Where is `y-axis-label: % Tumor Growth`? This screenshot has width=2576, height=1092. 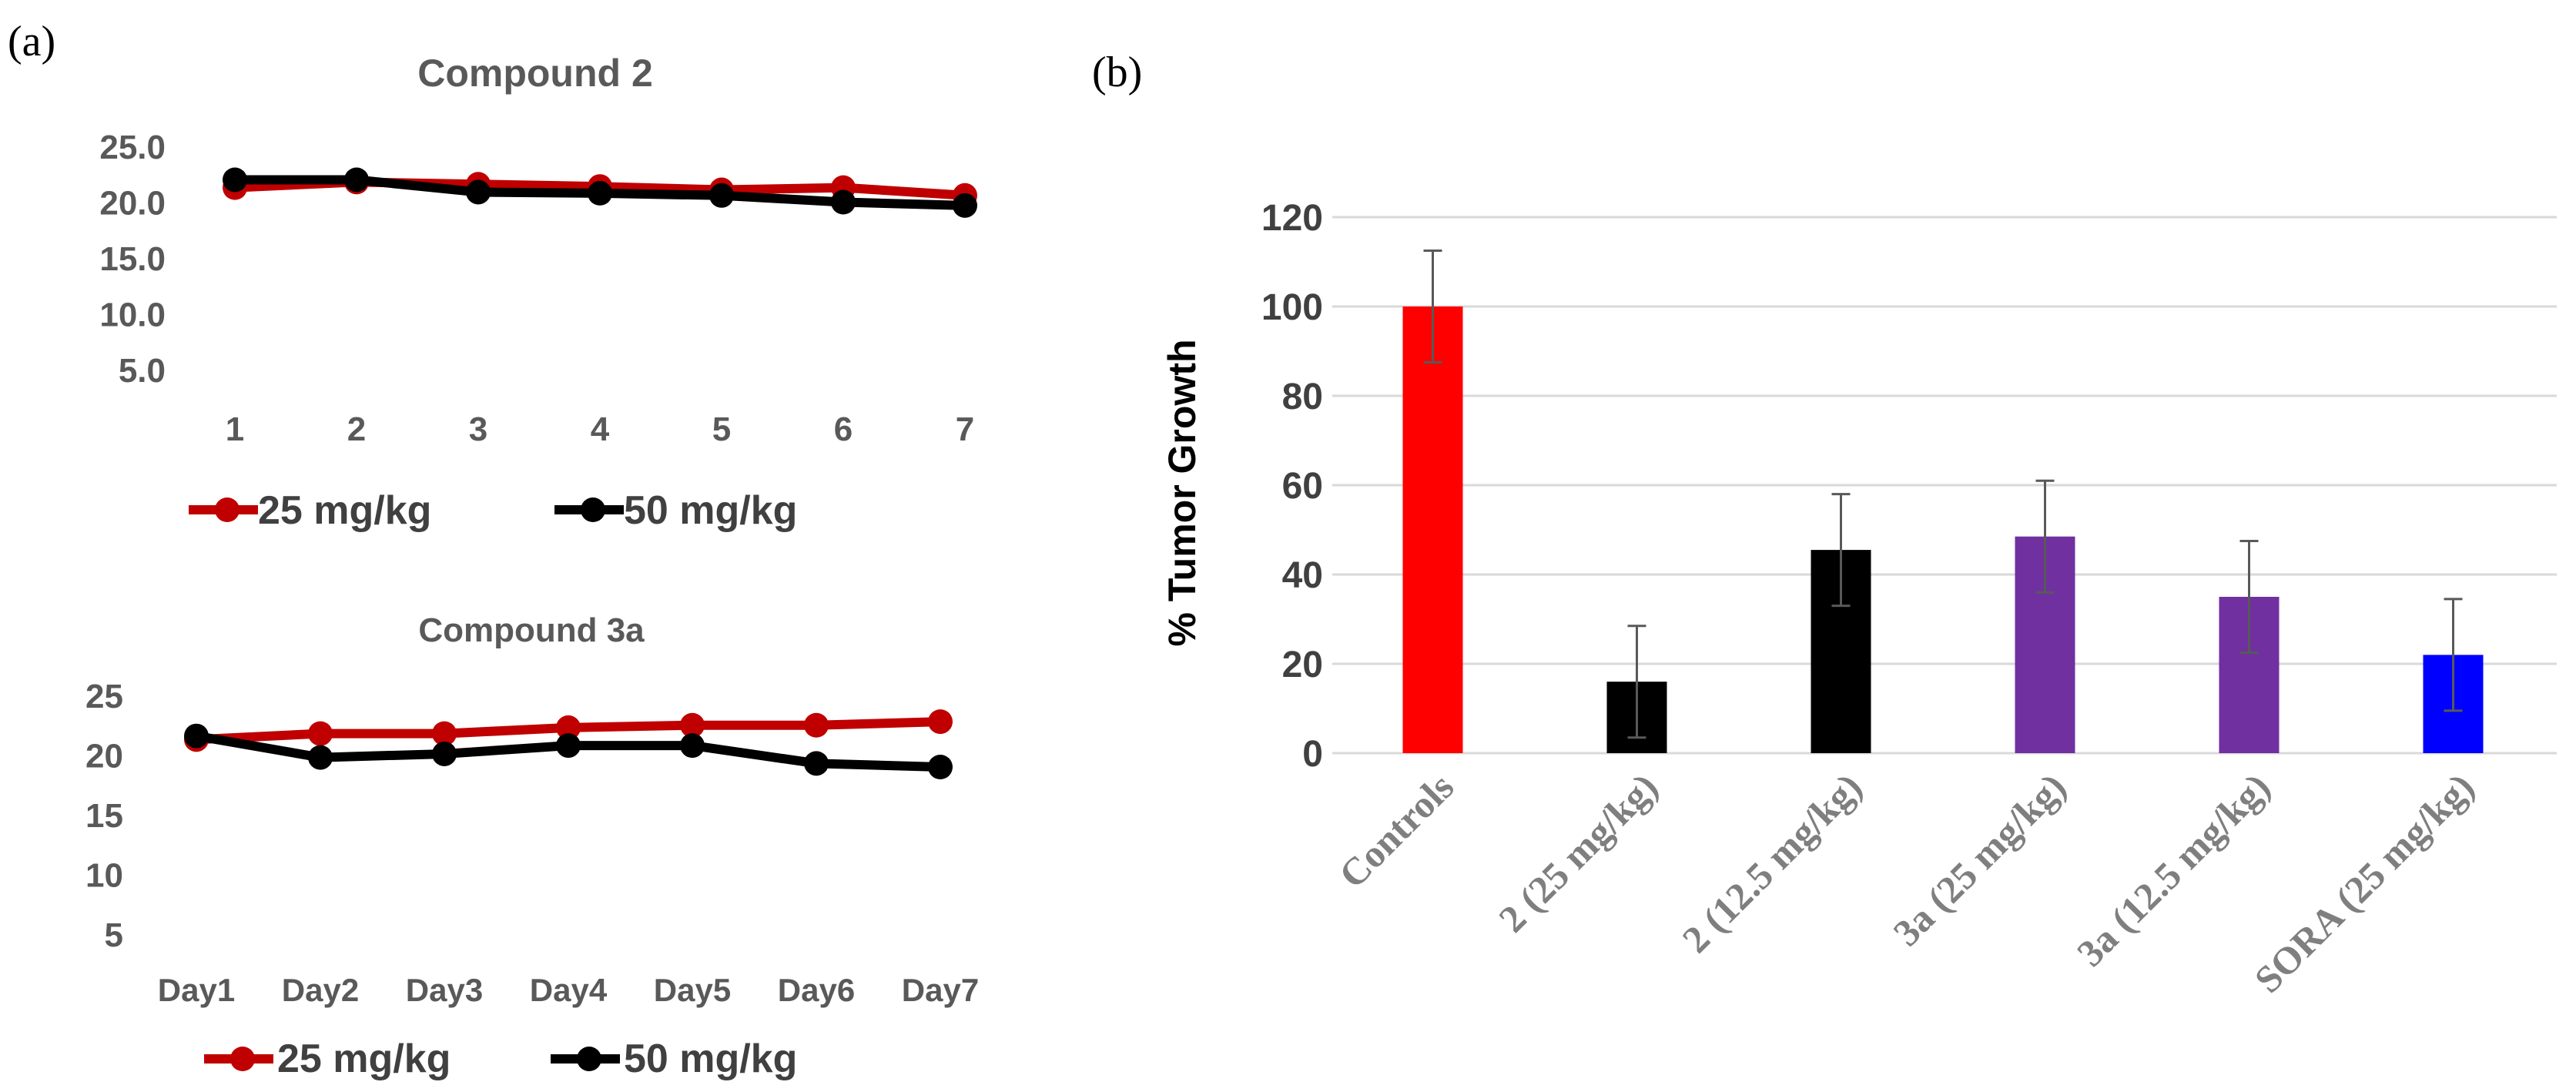 y-axis-label: % Tumor Growth is located at coordinates (1182, 493).